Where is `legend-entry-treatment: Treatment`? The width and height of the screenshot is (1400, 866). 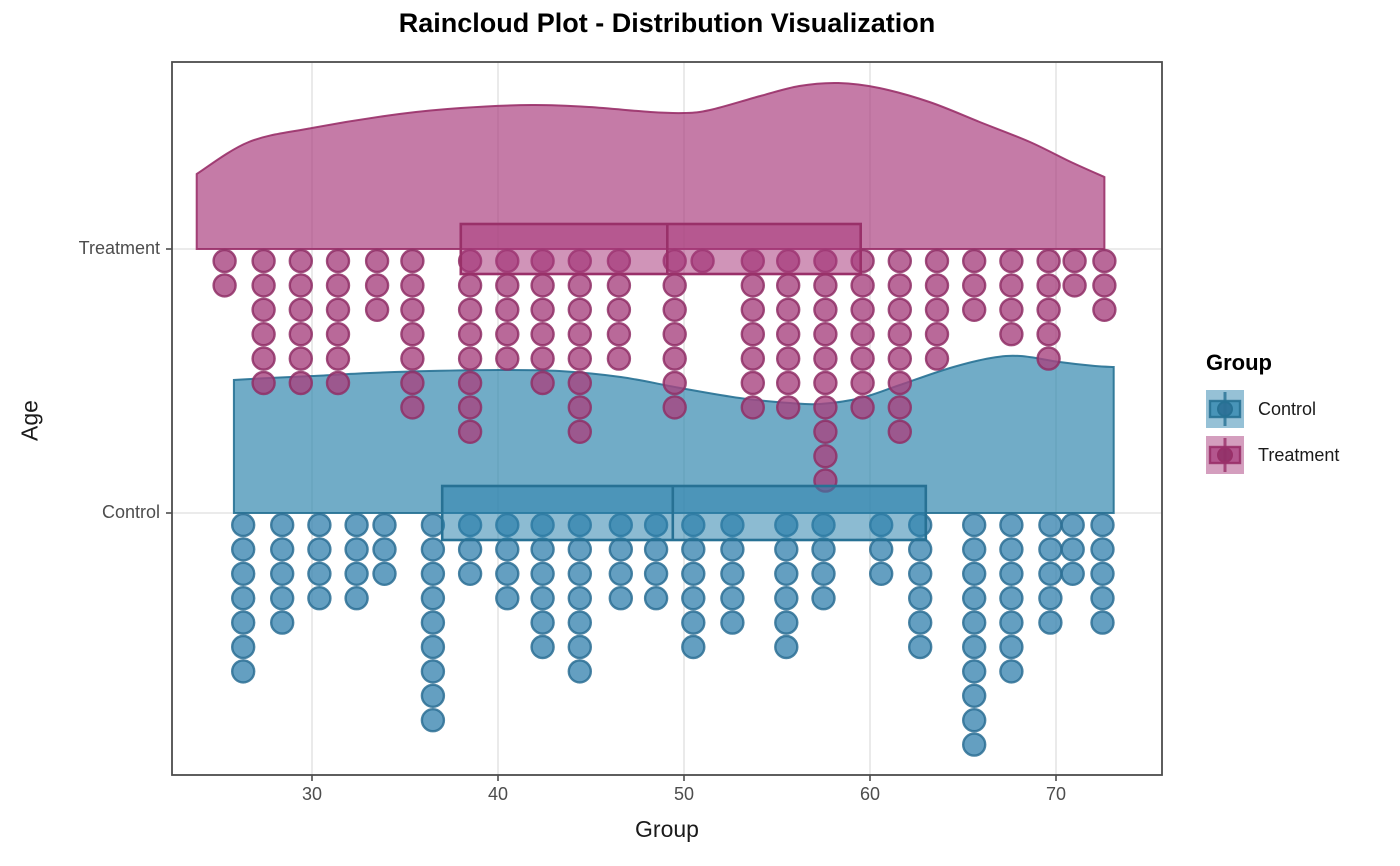 legend-entry-treatment: Treatment is located at coordinates (1272, 455).